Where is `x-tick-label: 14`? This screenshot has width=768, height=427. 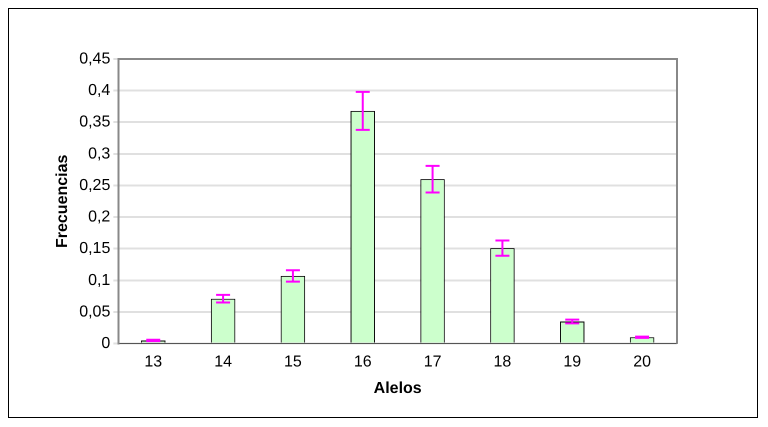 x-tick-label: 14 is located at coordinates (223, 362).